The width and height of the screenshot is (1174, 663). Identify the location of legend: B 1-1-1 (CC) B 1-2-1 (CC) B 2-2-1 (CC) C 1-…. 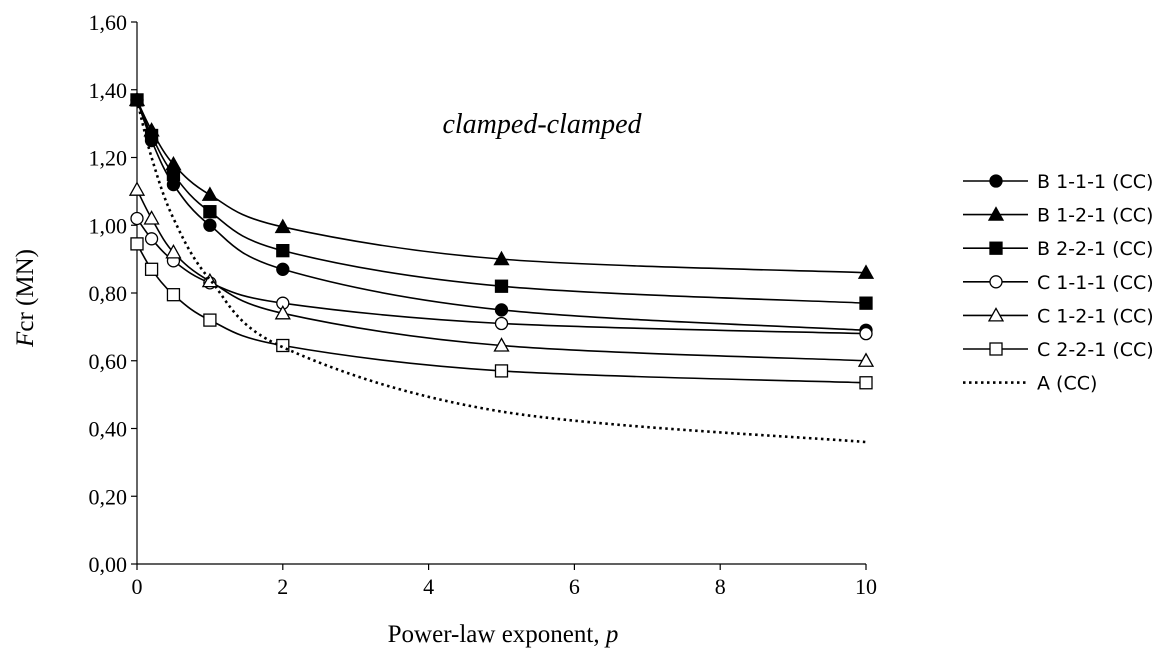
(1058, 283).